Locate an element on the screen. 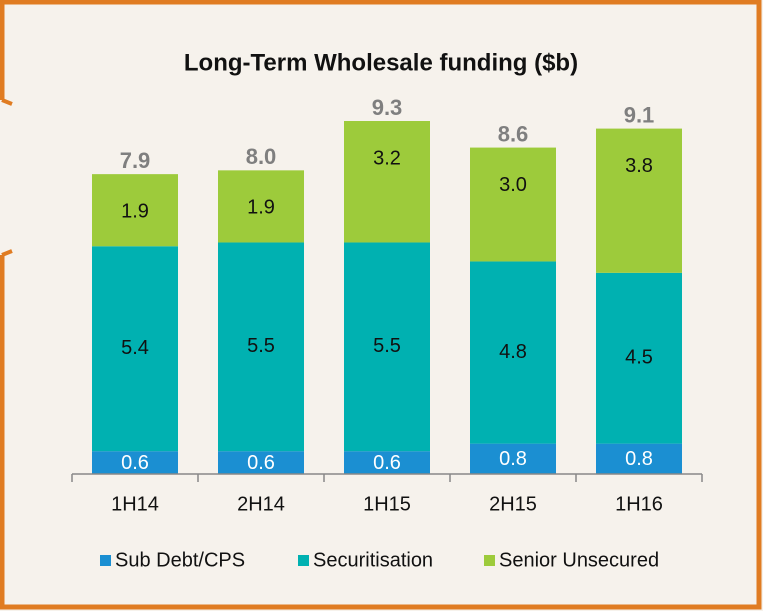 The height and width of the screenshot is (611, 763). data-label: 3.0 is located at coordinates (513, 185).